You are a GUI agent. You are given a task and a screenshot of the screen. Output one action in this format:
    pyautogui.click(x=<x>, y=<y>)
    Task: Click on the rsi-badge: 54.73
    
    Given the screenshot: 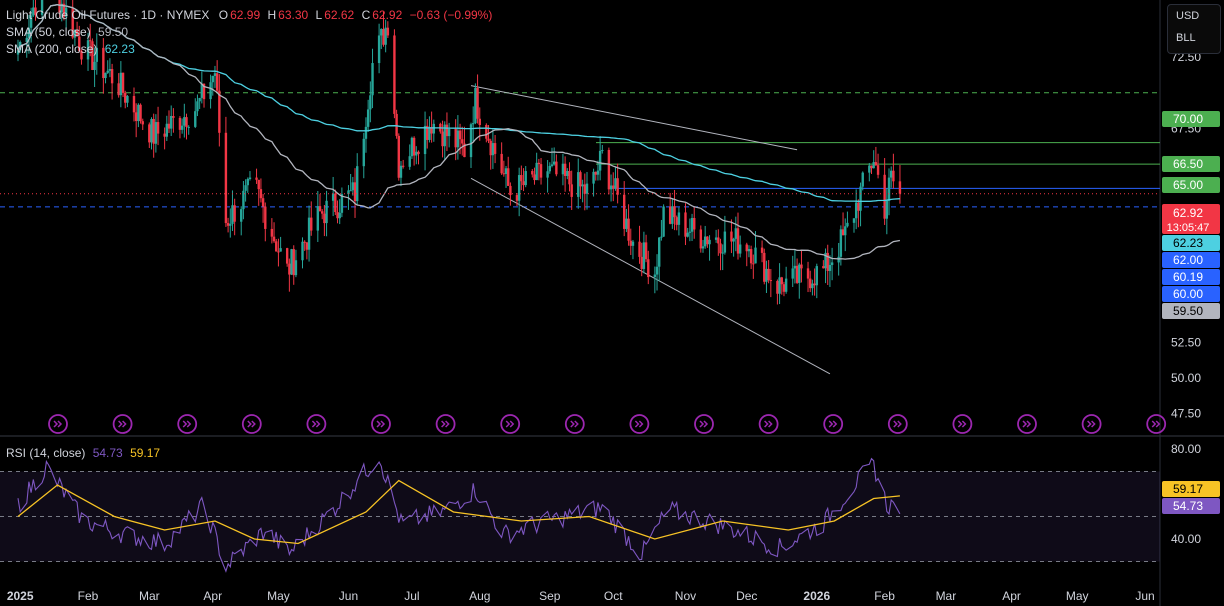 What is the action you would take?
    pyautogui.click(x=1188, y=506)
    